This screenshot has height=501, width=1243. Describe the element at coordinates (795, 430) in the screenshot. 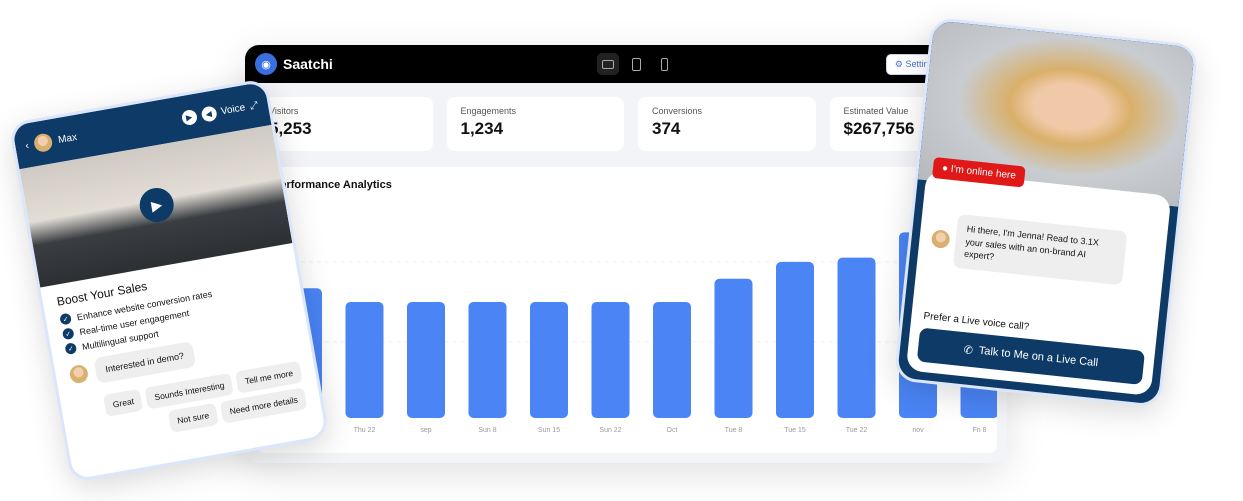

I see `x-tick-label: Tue 15` at that location.